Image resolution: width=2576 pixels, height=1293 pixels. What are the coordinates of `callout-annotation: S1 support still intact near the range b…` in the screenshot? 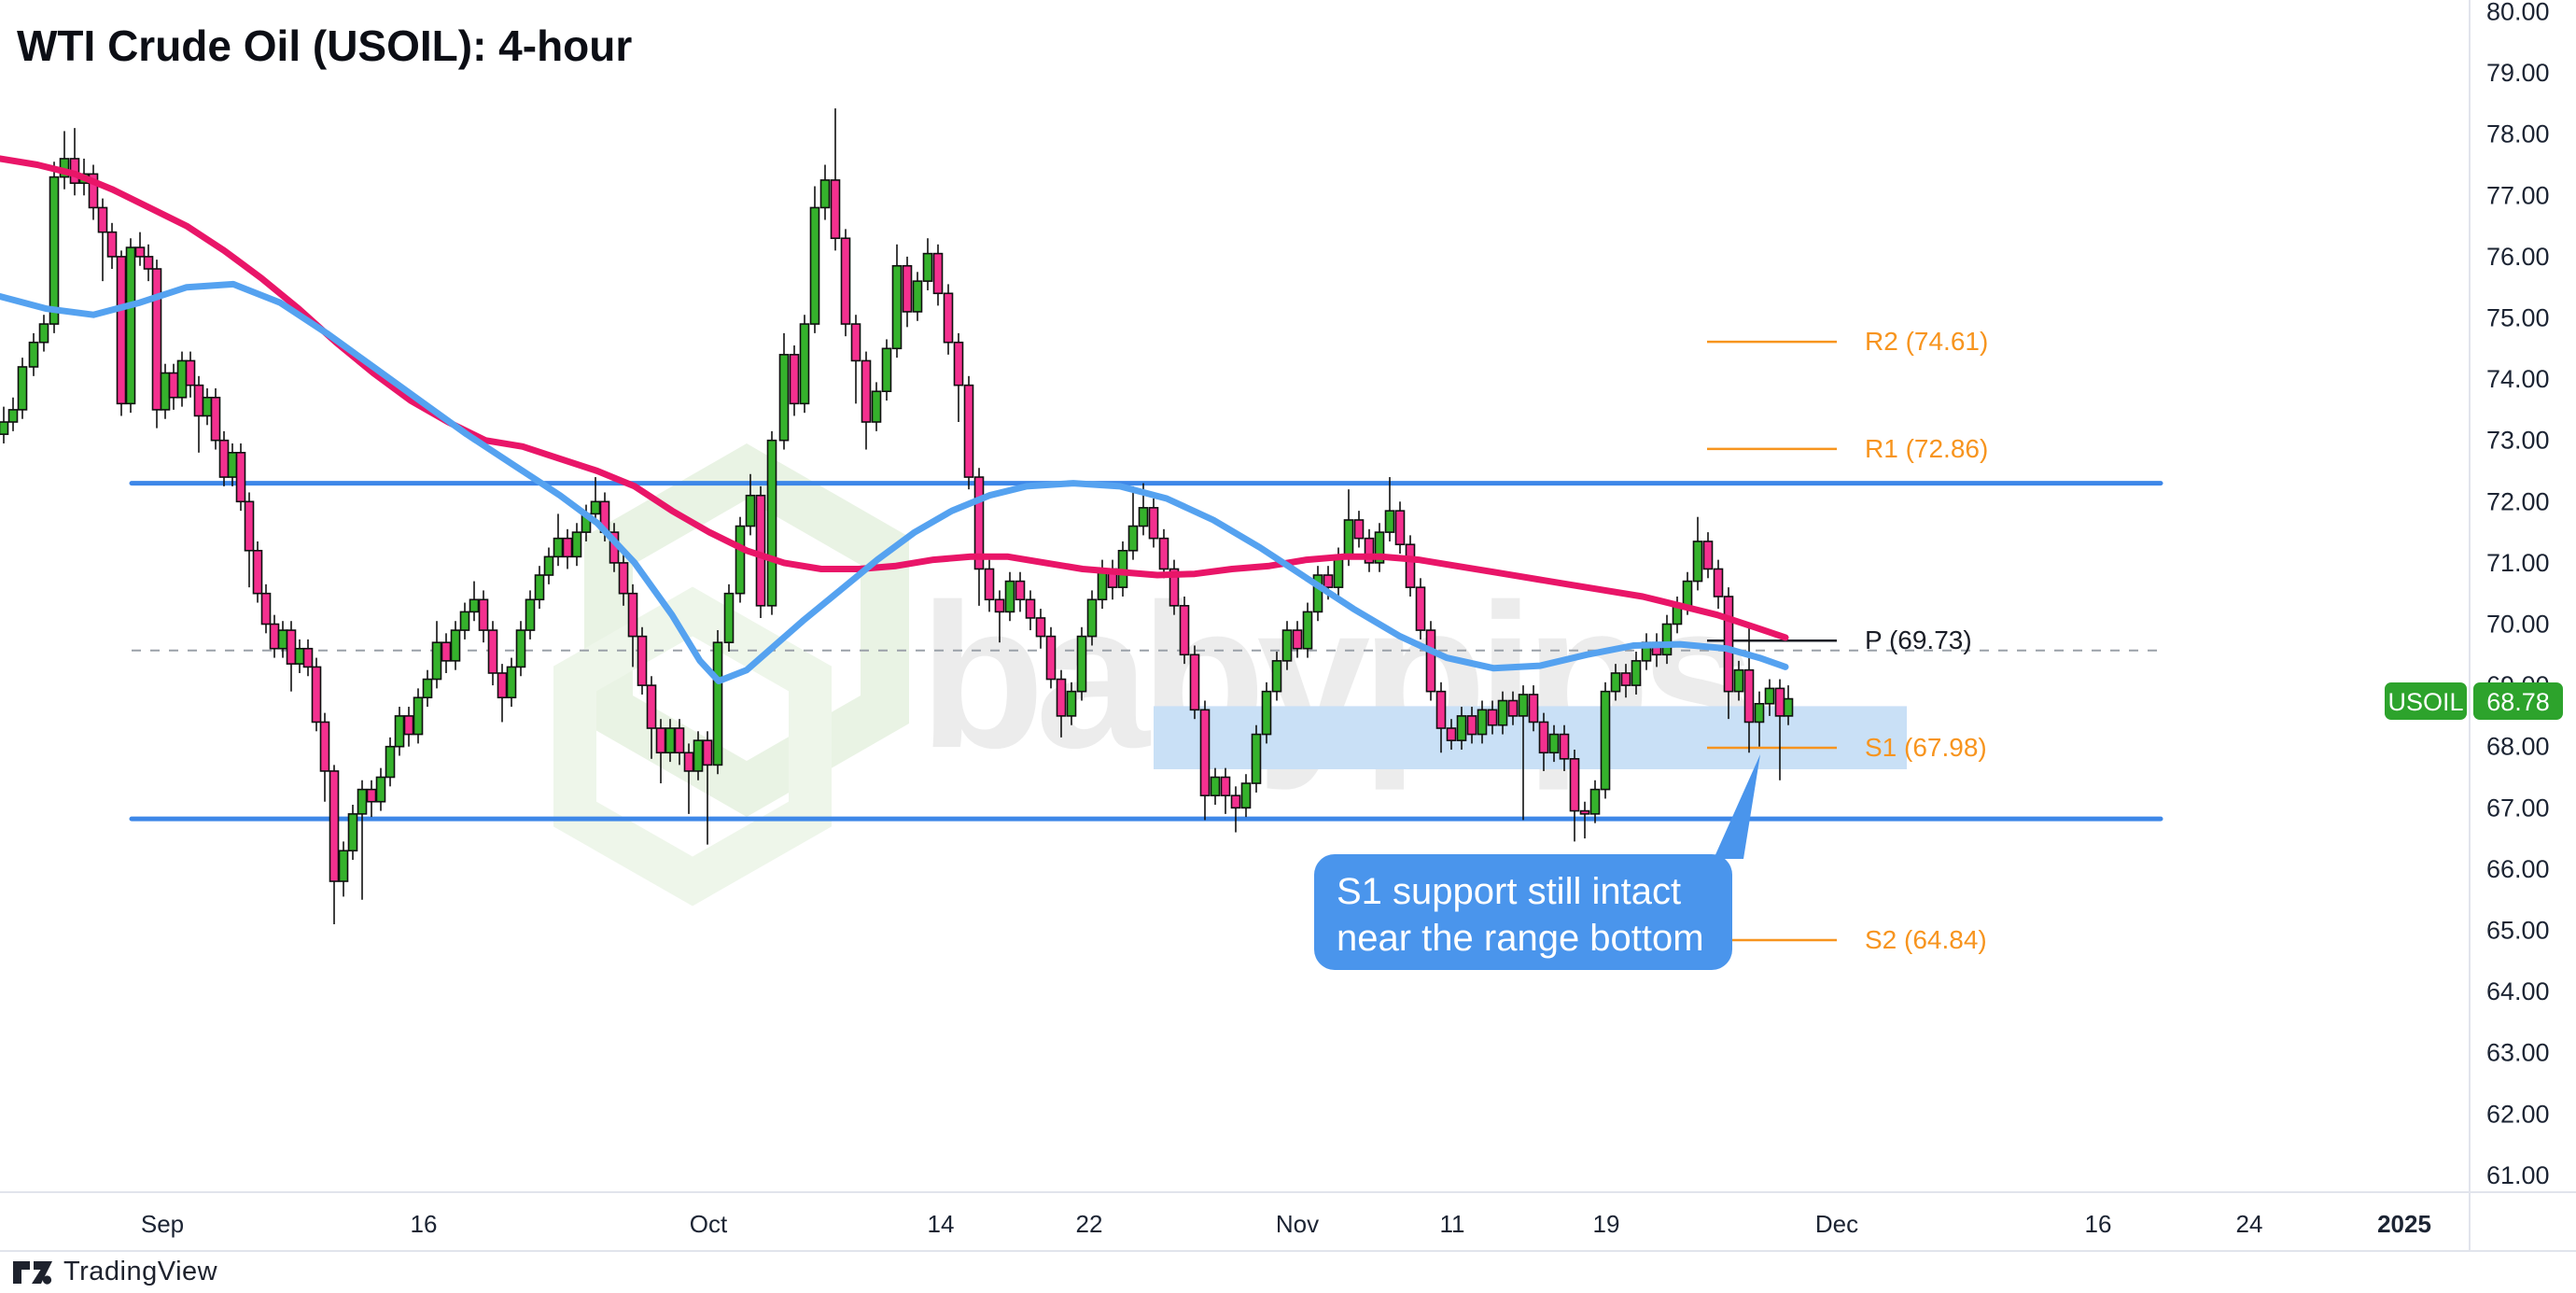 It's located at (1537, 862).